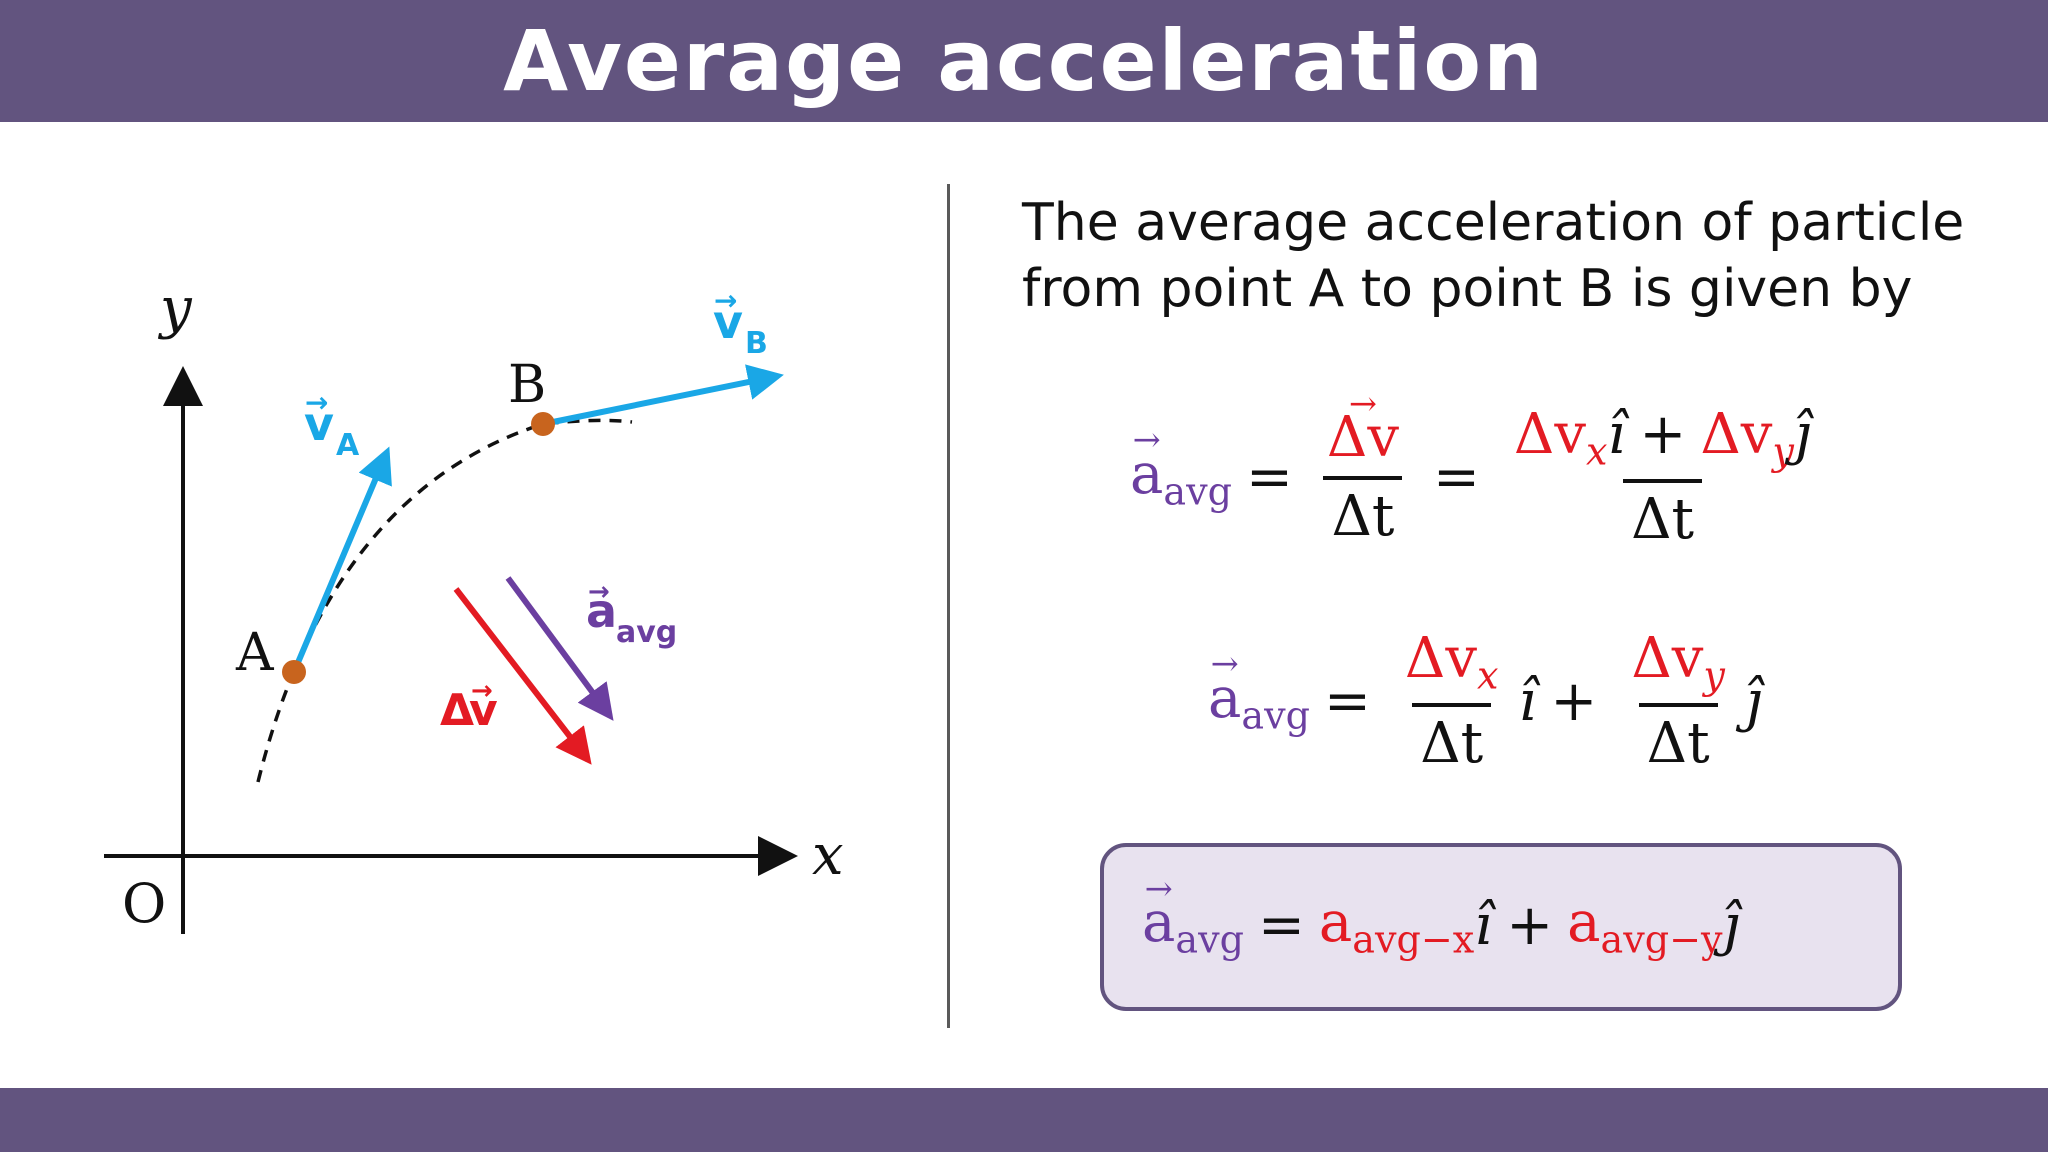 Image resolution: width=2048 pixels, height=1152 pixels. I want to click on eq1-frac1-numerator: Δv, so click(1363, 440).